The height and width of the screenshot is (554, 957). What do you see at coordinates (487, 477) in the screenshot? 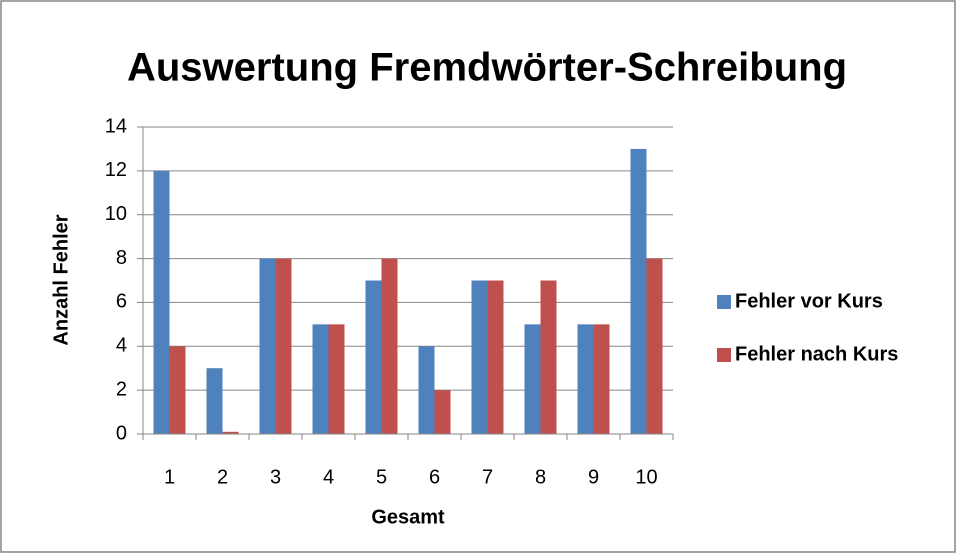
I see `x-tick-label: 7` at bounding box center [487, 477].